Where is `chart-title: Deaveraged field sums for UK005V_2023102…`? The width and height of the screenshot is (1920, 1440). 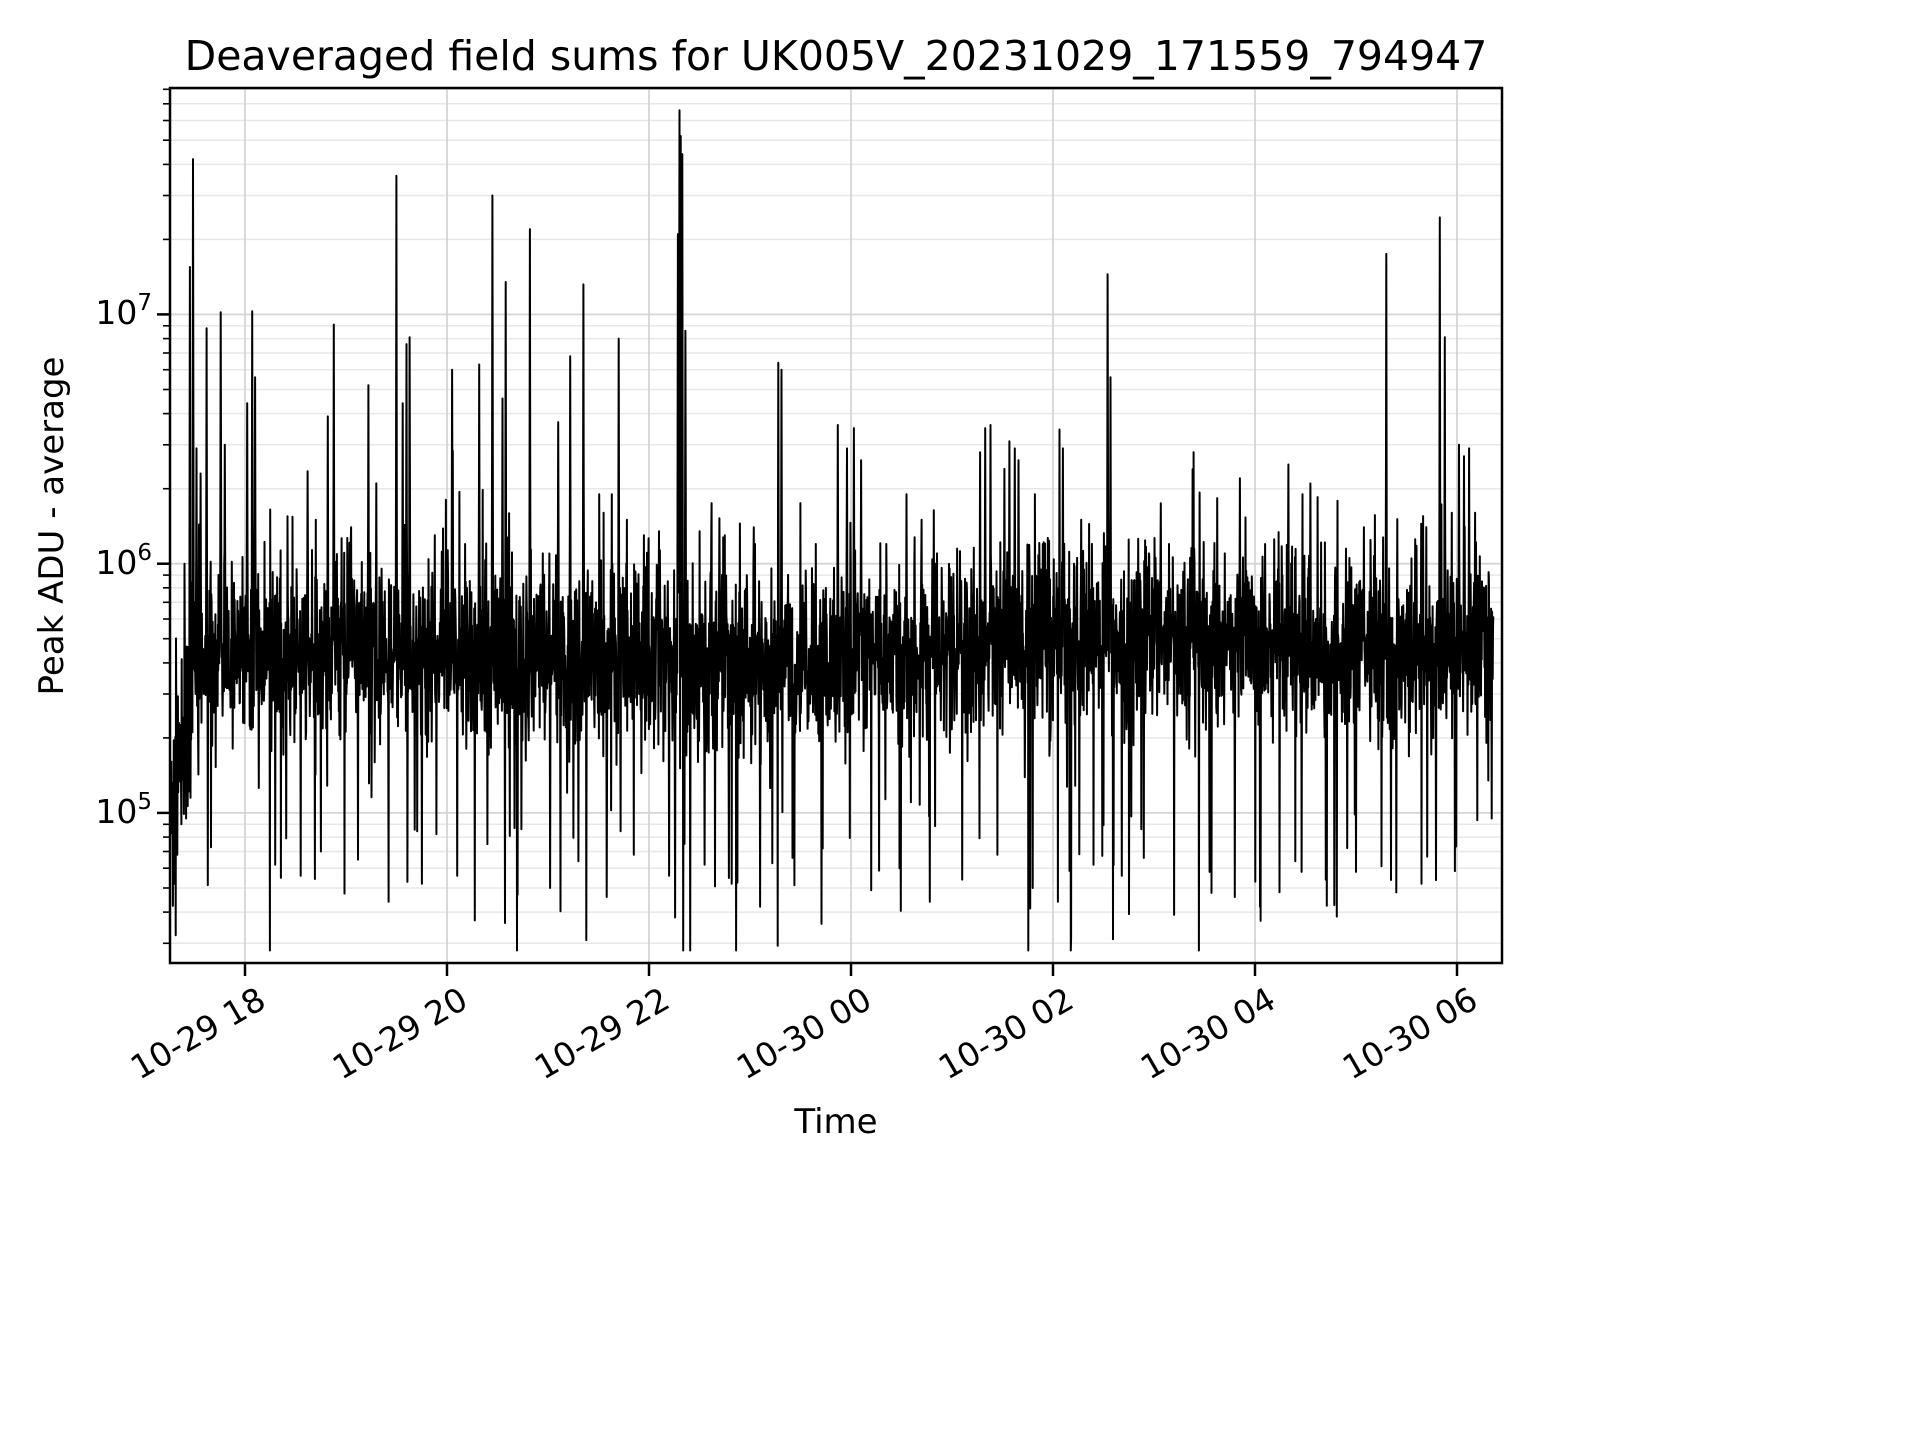 chart-title: Deaveraged field sums for UK005V_2023102… is located at coordinates (836, 56).